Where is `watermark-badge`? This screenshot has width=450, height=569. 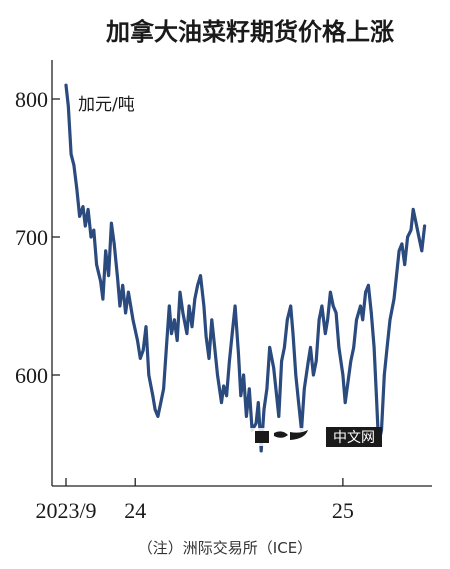 watermark-badge is located at coordinates (354, 437).